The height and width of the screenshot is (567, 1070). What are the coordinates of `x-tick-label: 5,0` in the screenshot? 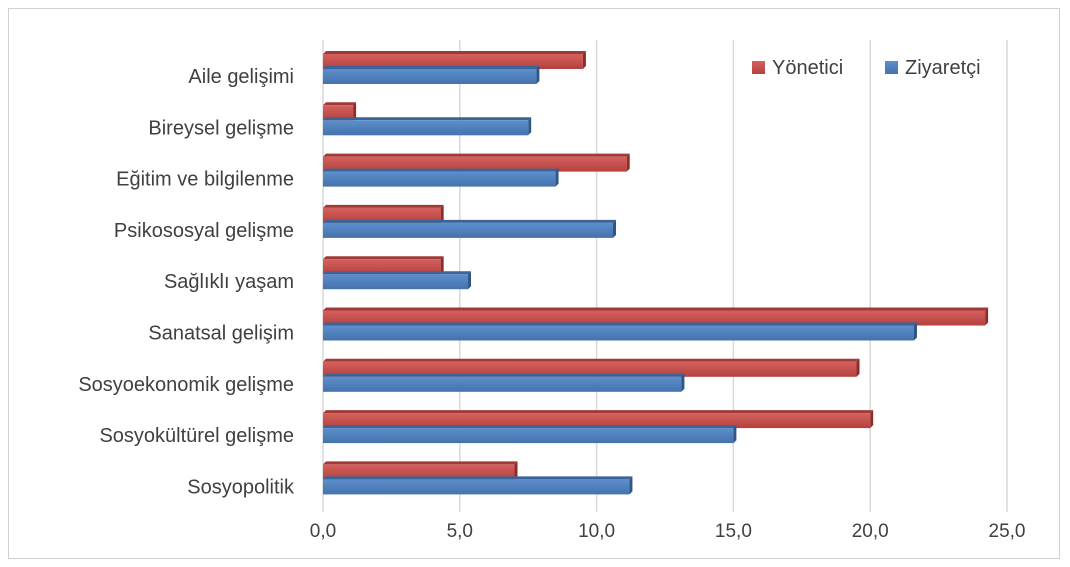 It's located at (460, 531).